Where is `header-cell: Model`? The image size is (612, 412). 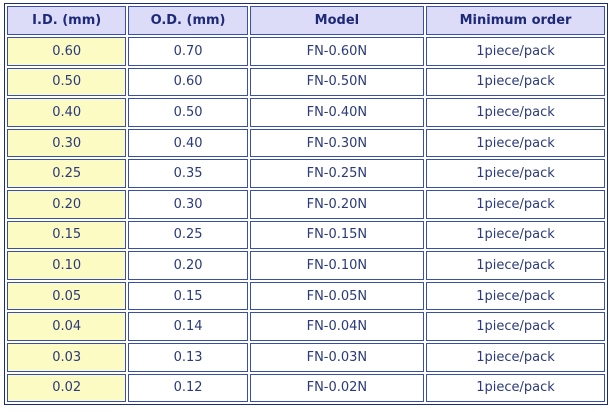
header-cell: Model is located at coordinates (337, 20).